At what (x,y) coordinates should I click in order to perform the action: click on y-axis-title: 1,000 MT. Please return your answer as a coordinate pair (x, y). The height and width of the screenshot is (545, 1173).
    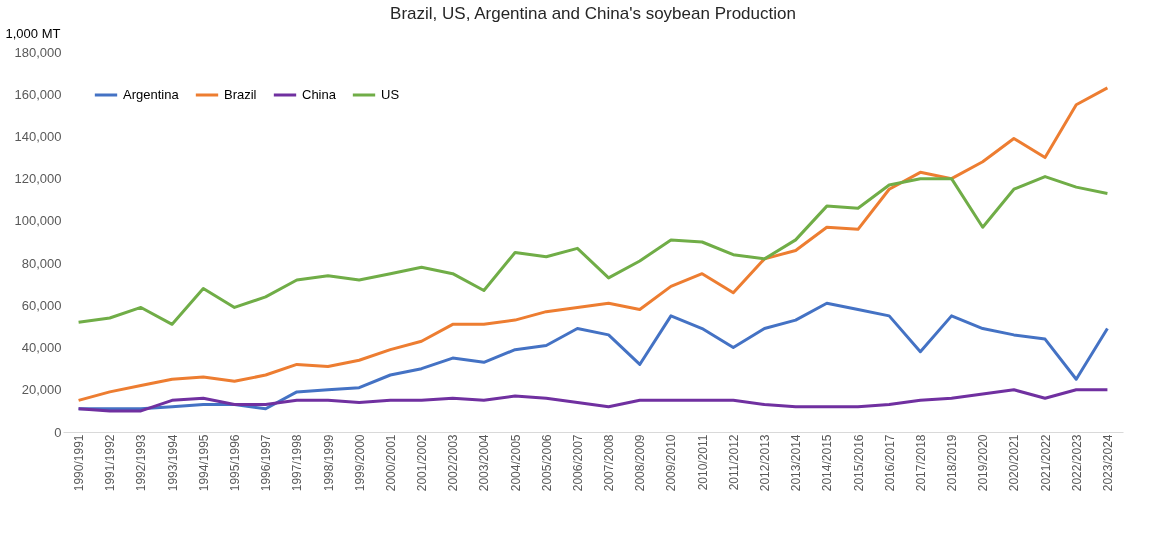
    Looking at the image, I should click on (33, 33).